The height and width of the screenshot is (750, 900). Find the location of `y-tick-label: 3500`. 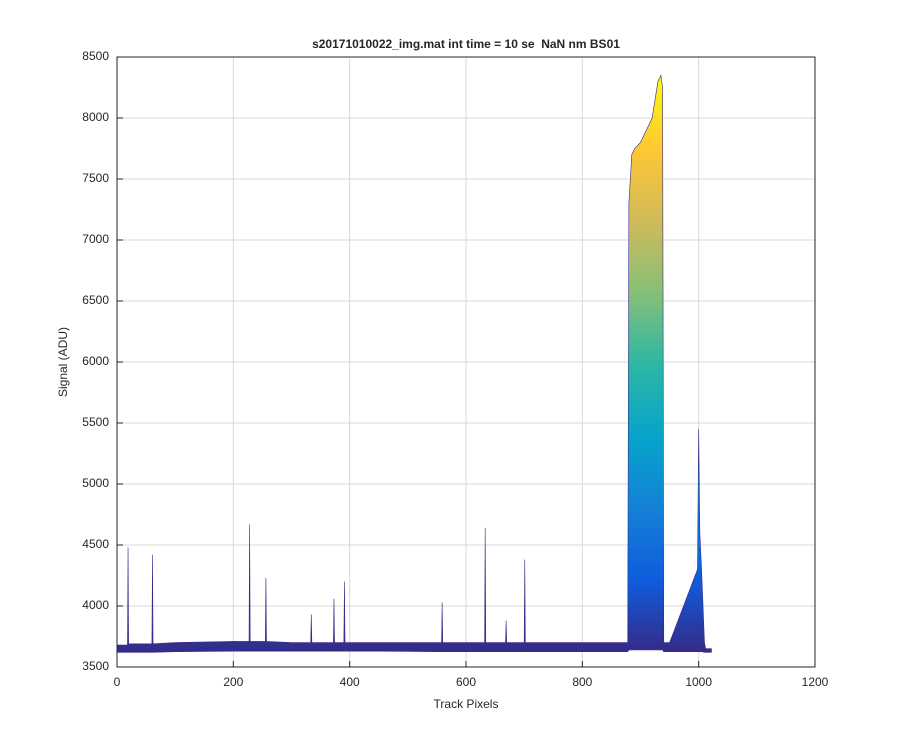

y-tick-label: 3500 is located at coordinates (95, 666).